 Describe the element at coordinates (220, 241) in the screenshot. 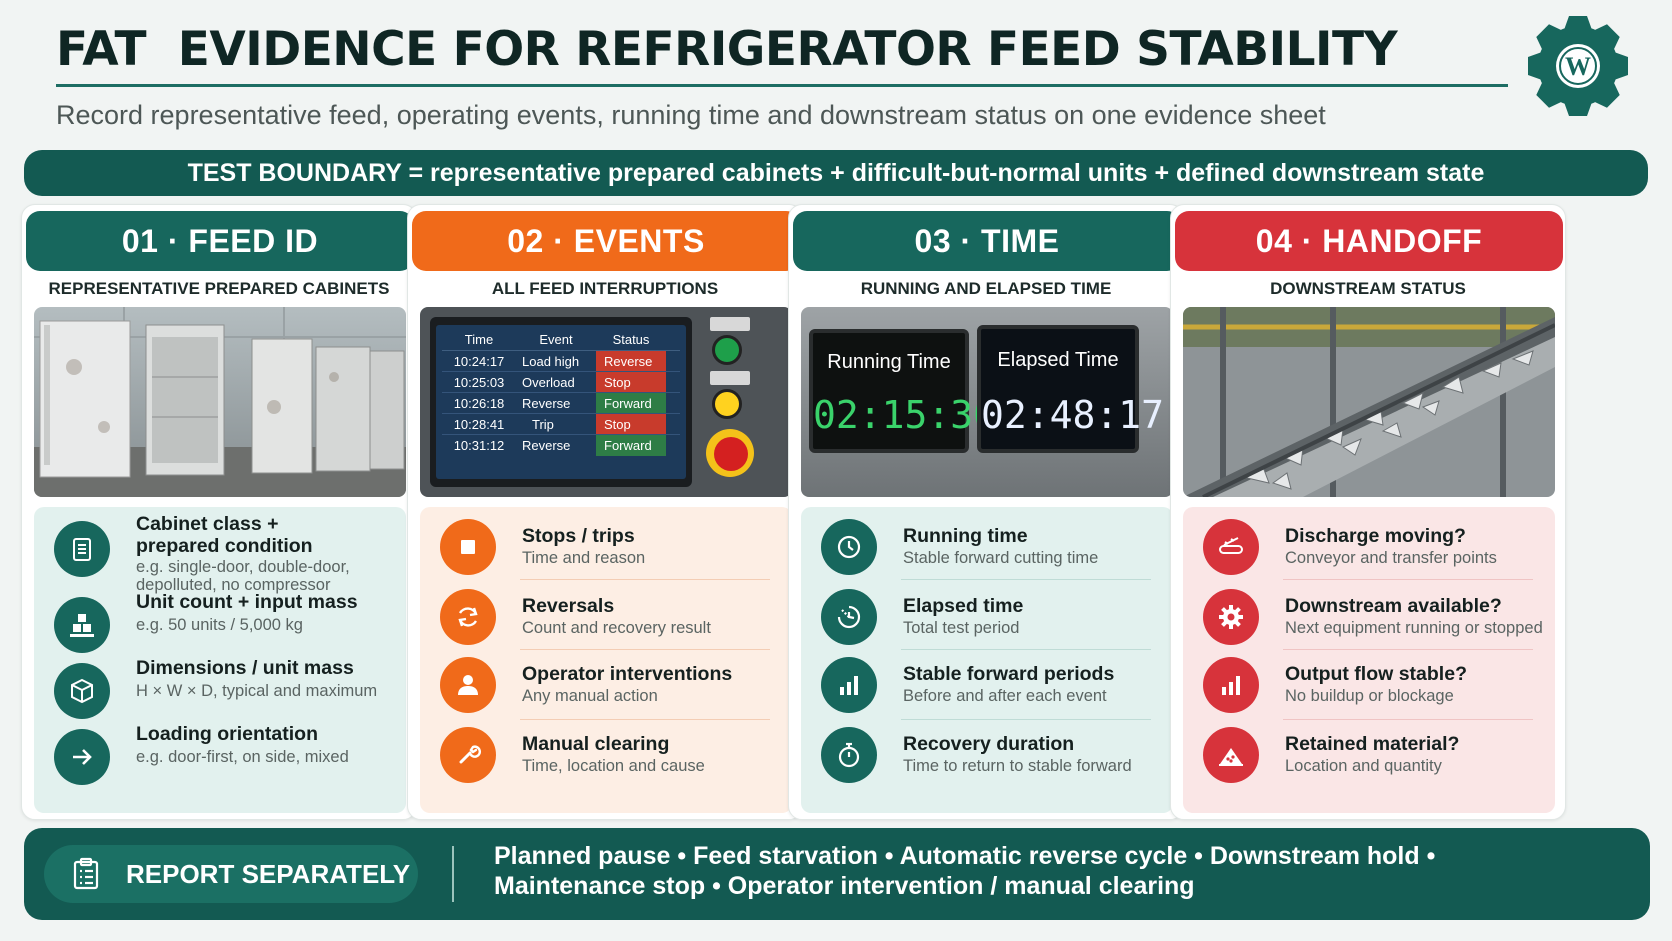

I see `card-header: 01 · FEED ID` at that location.